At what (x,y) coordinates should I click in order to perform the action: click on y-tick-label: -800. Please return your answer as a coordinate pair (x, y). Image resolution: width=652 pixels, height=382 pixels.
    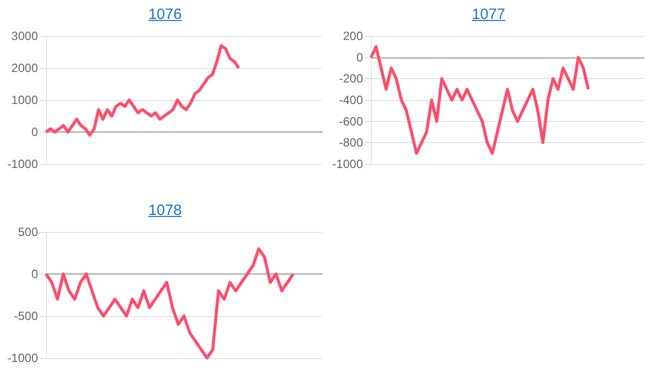
    Looking at the image, I should click on (351, 143).